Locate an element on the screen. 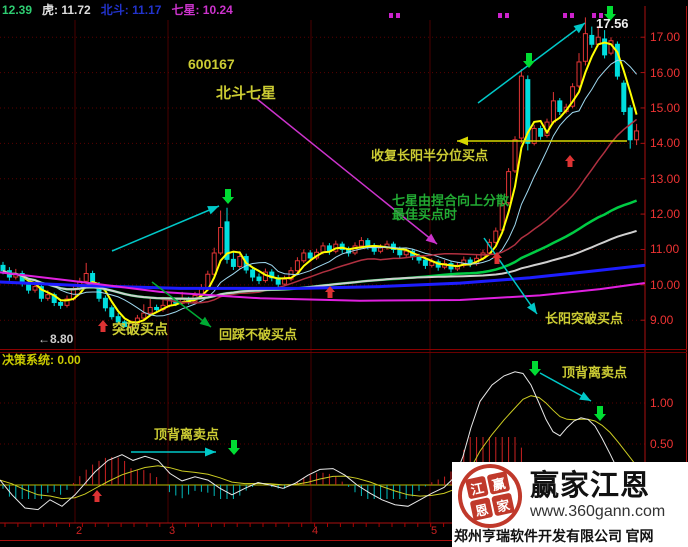 The width and height of the screenshot is (688, 547). seal-char: 恩 is located at coordinates (481, 509).